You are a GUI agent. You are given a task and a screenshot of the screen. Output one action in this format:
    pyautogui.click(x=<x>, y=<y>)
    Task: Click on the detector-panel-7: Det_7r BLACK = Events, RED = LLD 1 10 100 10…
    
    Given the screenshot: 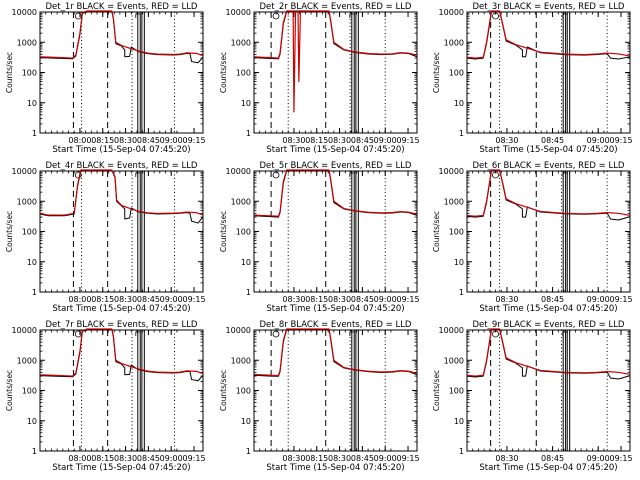 What is the action you would take?
    pyautogui.click(x=105, y=396)
    